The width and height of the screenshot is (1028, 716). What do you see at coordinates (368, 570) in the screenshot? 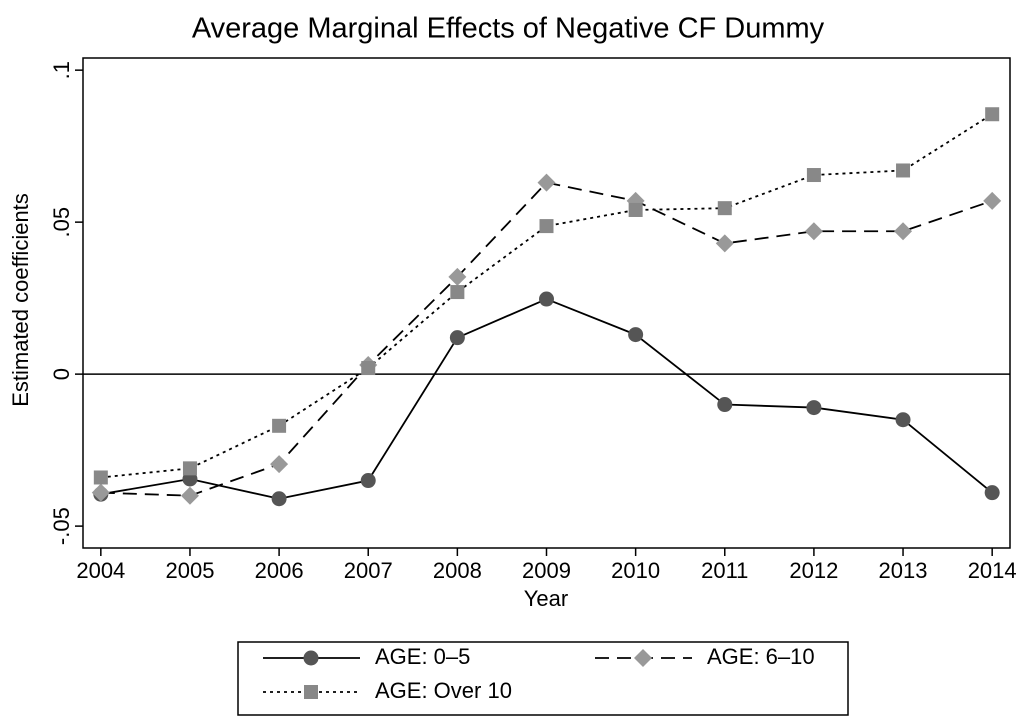
I see `x-tick-label: 2007` at bounding box center [368, 570].